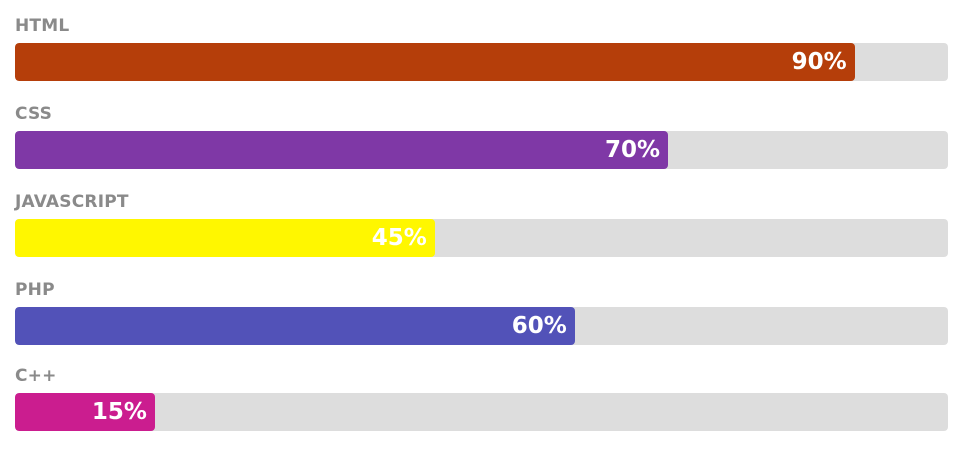 This screenshot has height=461, width=967. Describe the element at coordinates (119, 412) in the screenshot. I see `percent-label: 15%` at that location.